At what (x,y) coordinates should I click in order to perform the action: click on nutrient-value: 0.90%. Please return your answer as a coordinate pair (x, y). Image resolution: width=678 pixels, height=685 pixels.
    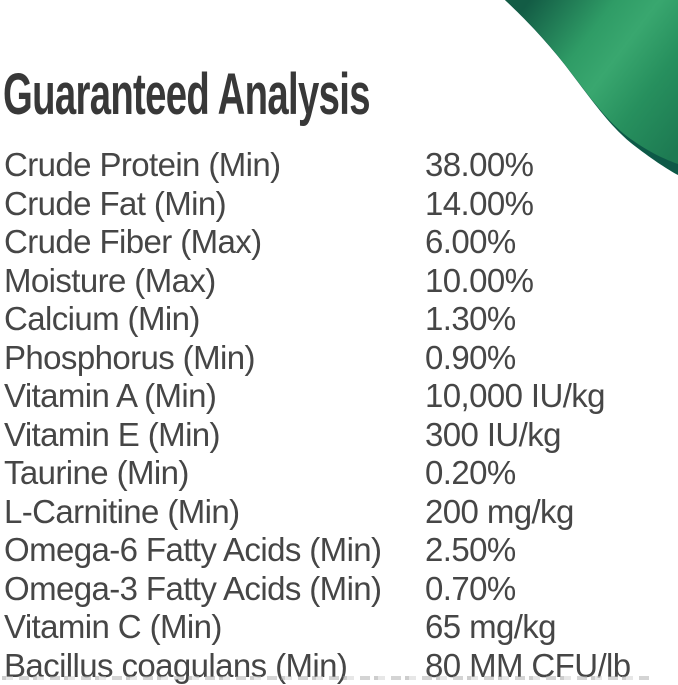
    Looking at the image, I should click on (549, 358).